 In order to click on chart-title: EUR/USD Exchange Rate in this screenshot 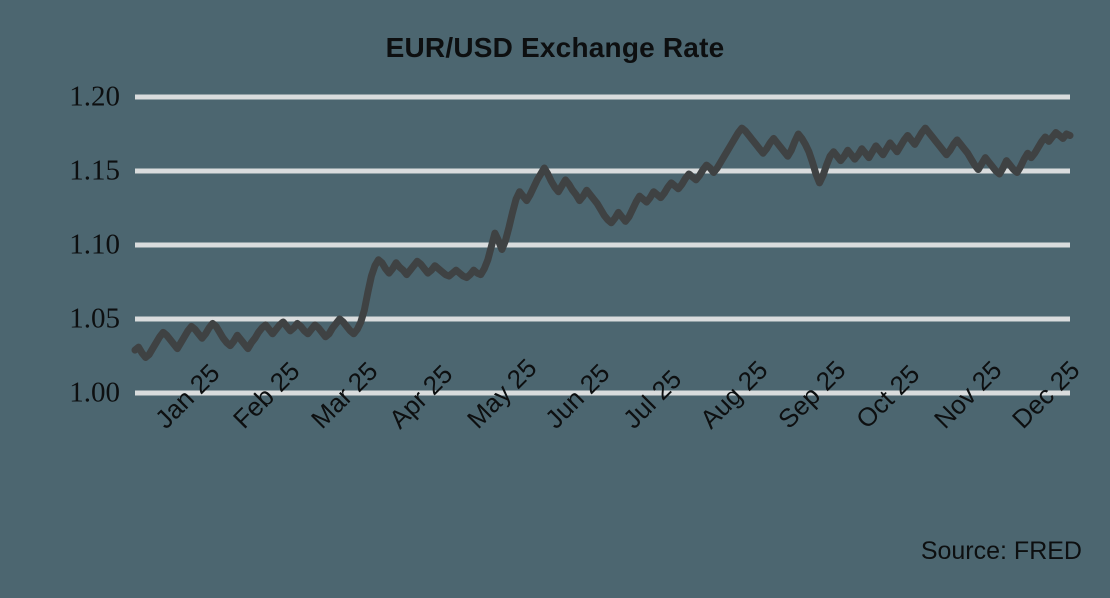, I will do `click(555, 47)`.